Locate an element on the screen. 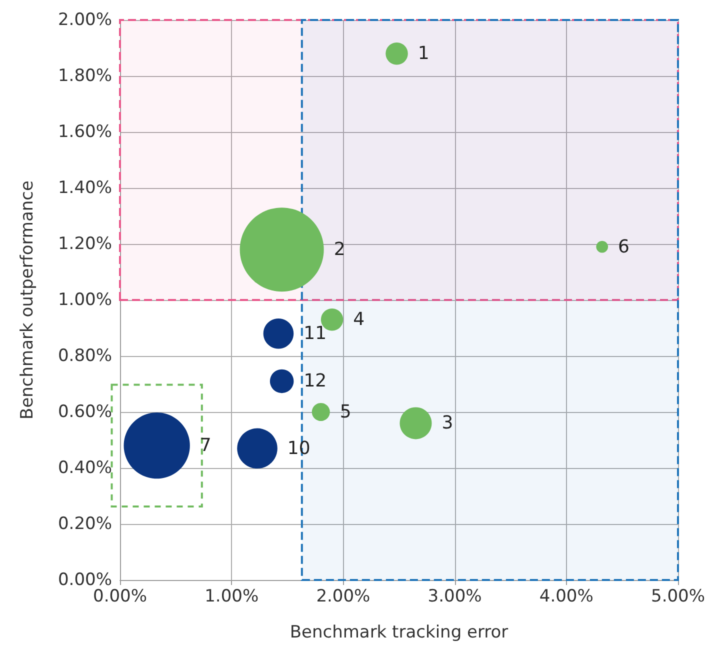 This screenshot has height=662, width=716. y-tick-label: 1.00% is located at coordinates (85, 300).